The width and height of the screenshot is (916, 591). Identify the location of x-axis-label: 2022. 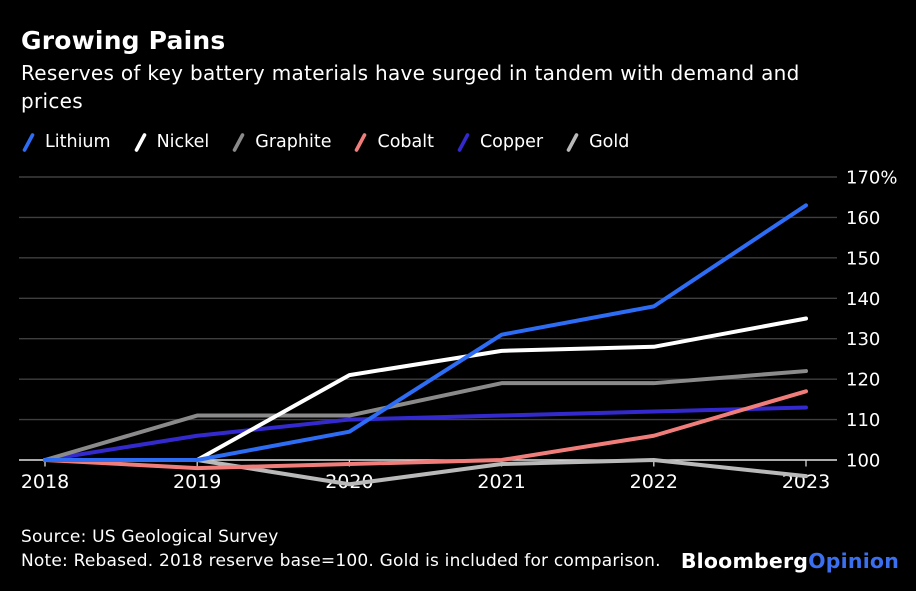
(654, 482).